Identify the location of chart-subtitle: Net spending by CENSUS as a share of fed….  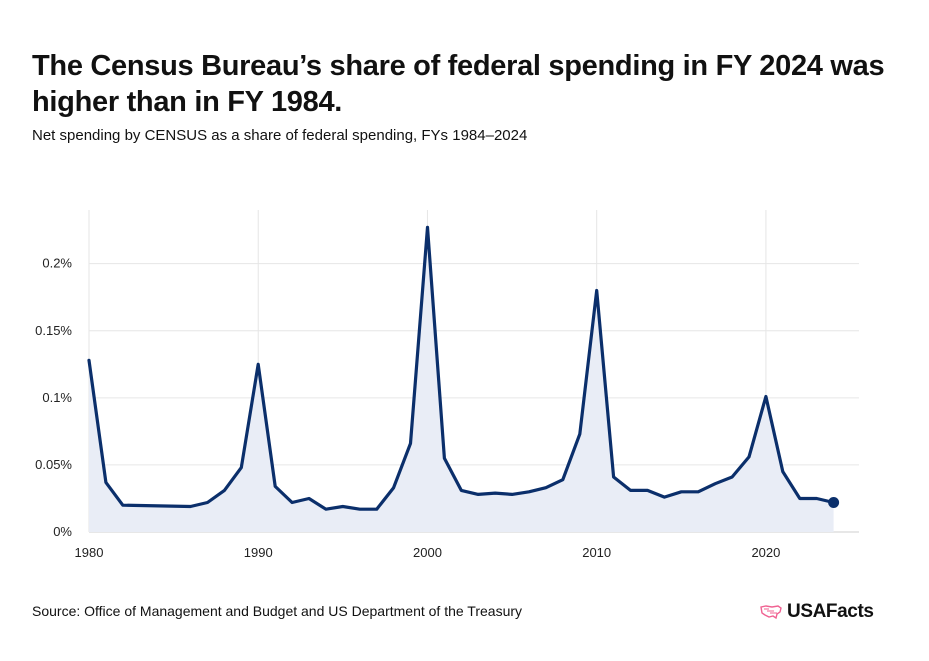
(280, 135).